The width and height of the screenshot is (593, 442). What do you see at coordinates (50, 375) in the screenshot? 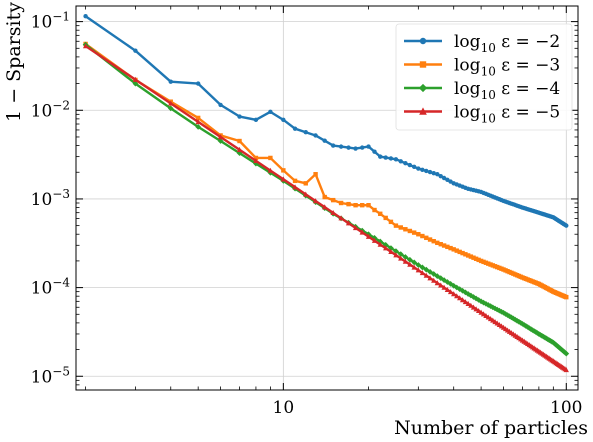
I see `y-tick-label: 10⁻⁵` at bounding box center [50, 375].